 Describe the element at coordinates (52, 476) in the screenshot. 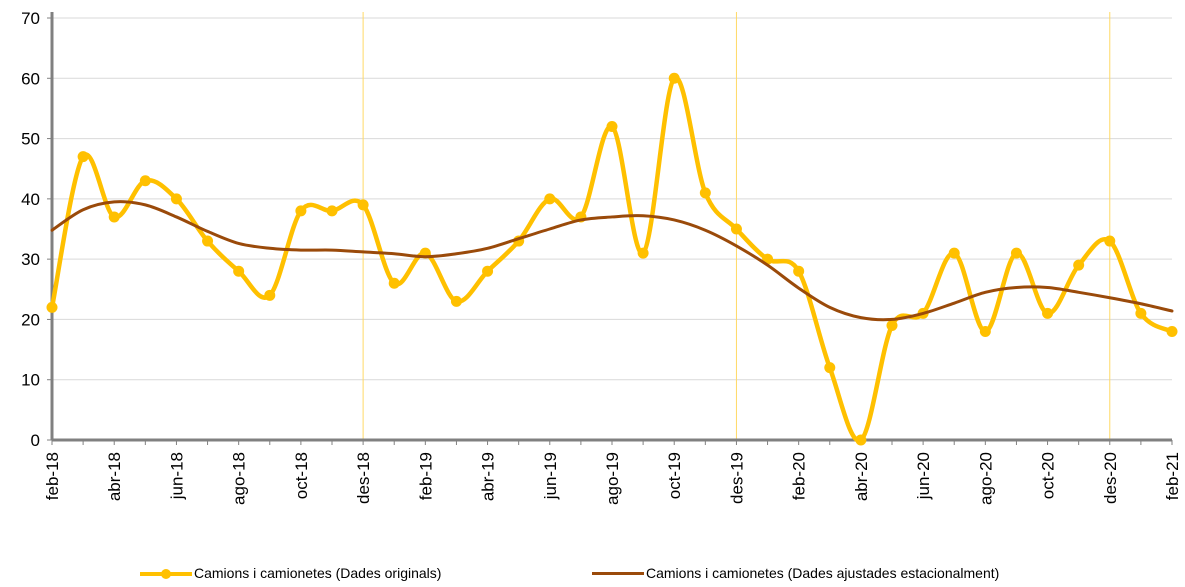

I see `x-tick-label: feb-18` at that location.